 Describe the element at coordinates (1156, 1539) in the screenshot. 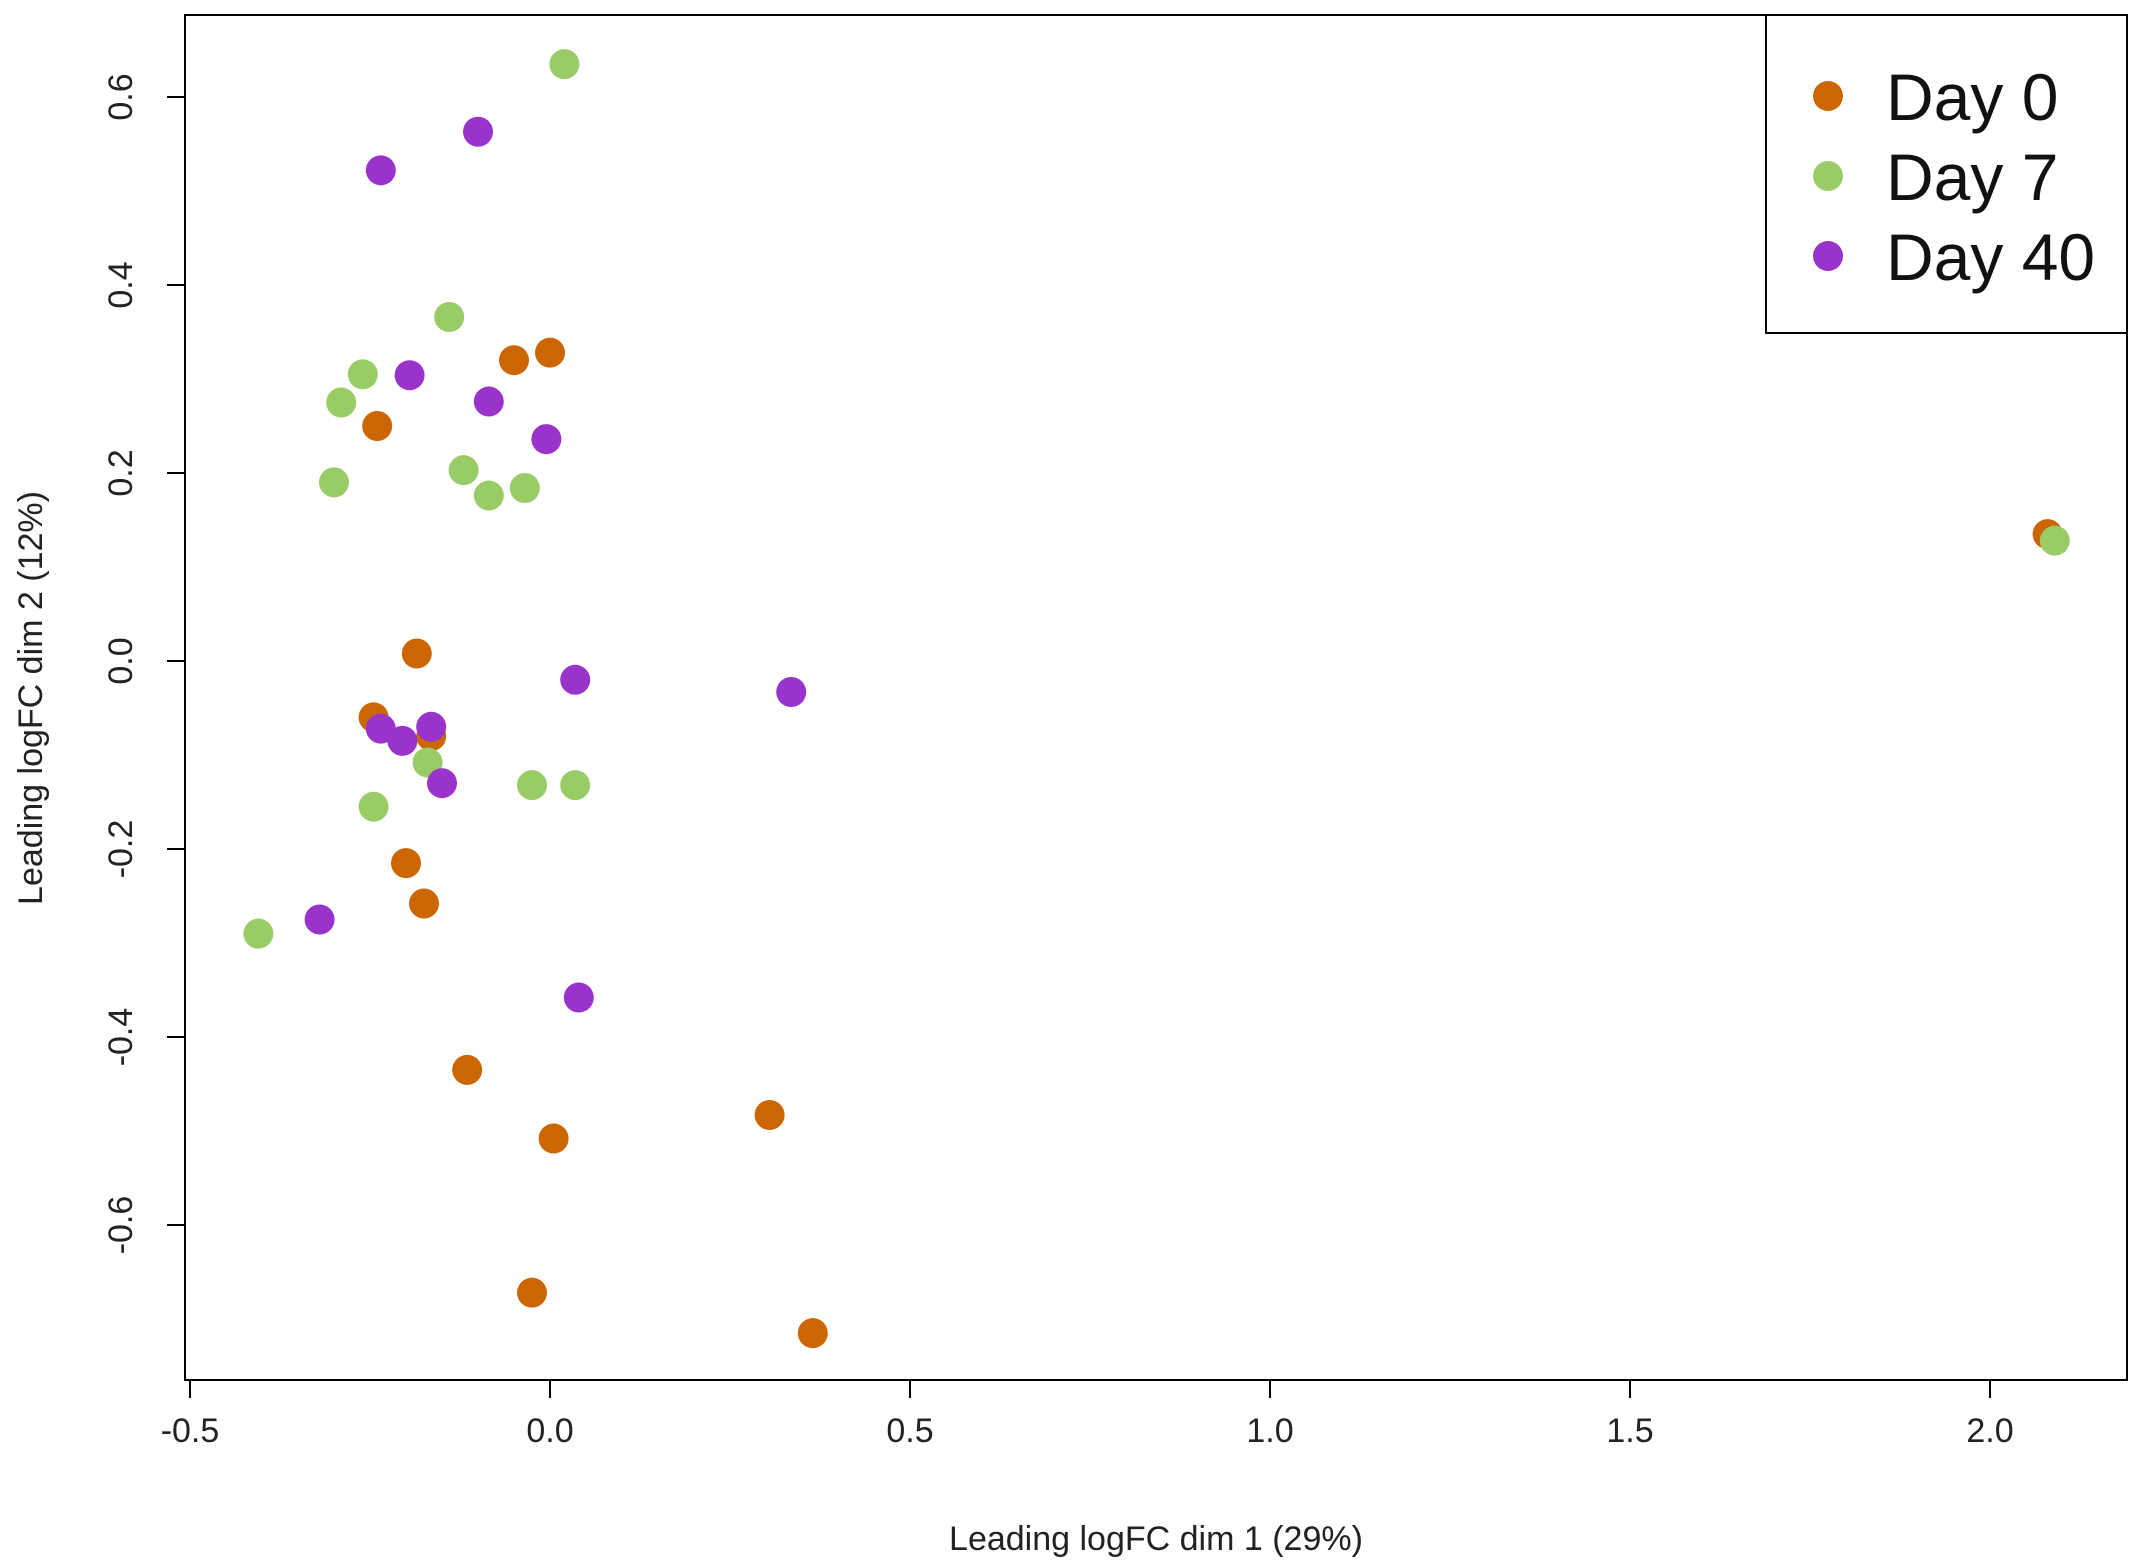

I see `x-axis-title: Leading logFC dim 1 (29%)` at that location.